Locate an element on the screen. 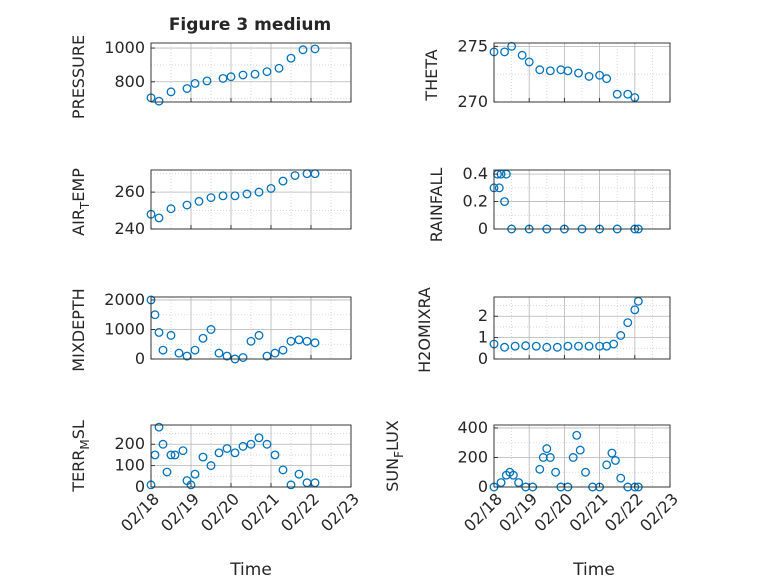  sun-flux-xtick-label: 02/20 is located at coordinates (553, 512).